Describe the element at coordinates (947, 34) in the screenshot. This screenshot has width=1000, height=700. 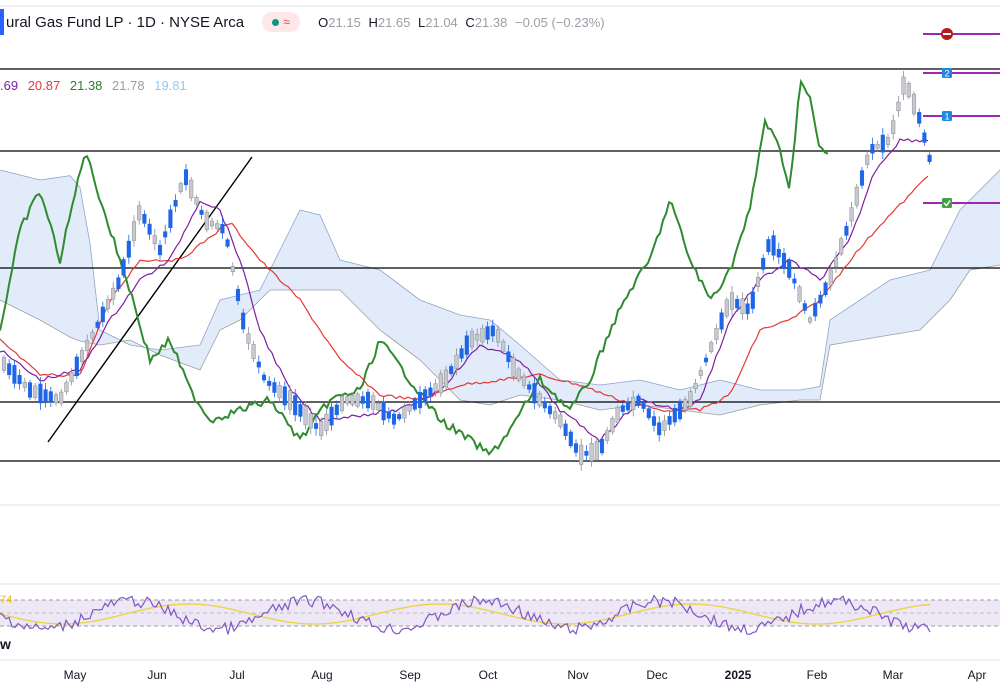
I see `stop-icon-bar` at that location.